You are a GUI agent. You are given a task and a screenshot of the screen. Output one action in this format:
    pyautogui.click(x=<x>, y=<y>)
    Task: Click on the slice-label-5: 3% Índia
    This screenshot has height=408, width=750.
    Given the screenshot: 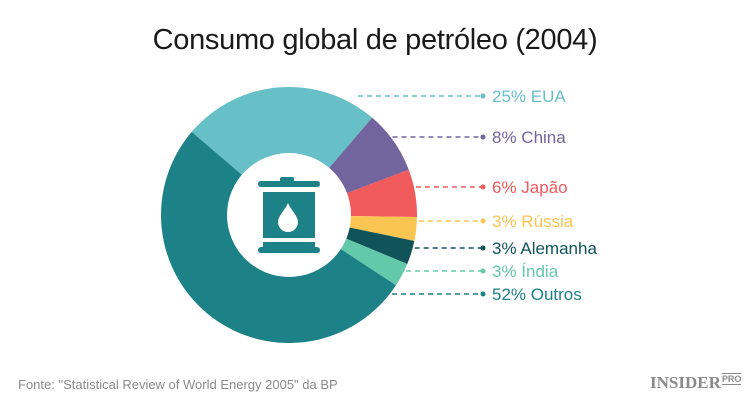 What is the action you would take?
    pyautogui.click(x=525, y=271)
    